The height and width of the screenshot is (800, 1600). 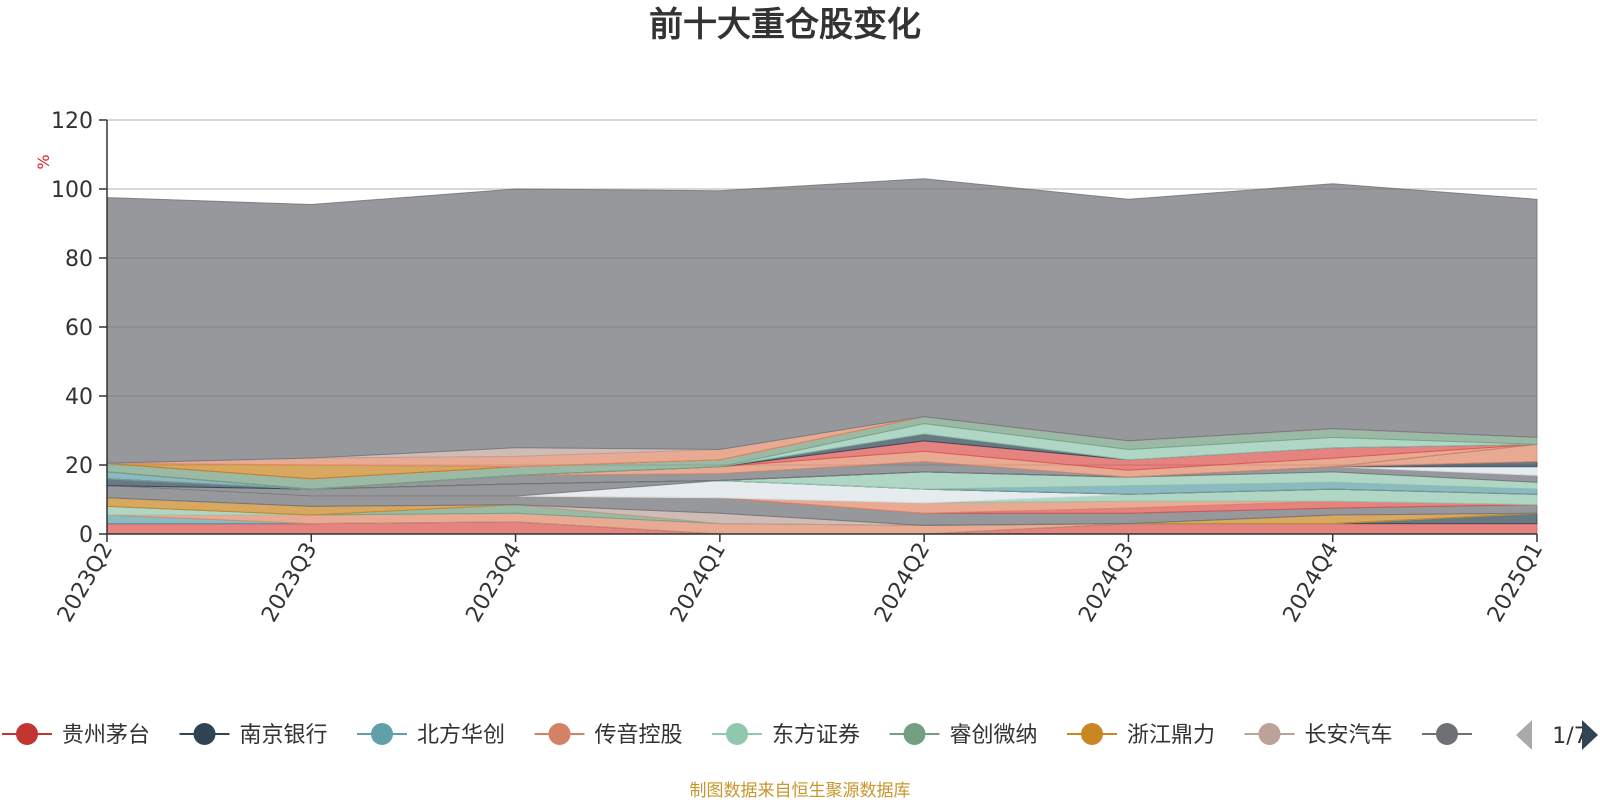 I want to click on legend-item: 北方华创, so click(x=431, y=735).